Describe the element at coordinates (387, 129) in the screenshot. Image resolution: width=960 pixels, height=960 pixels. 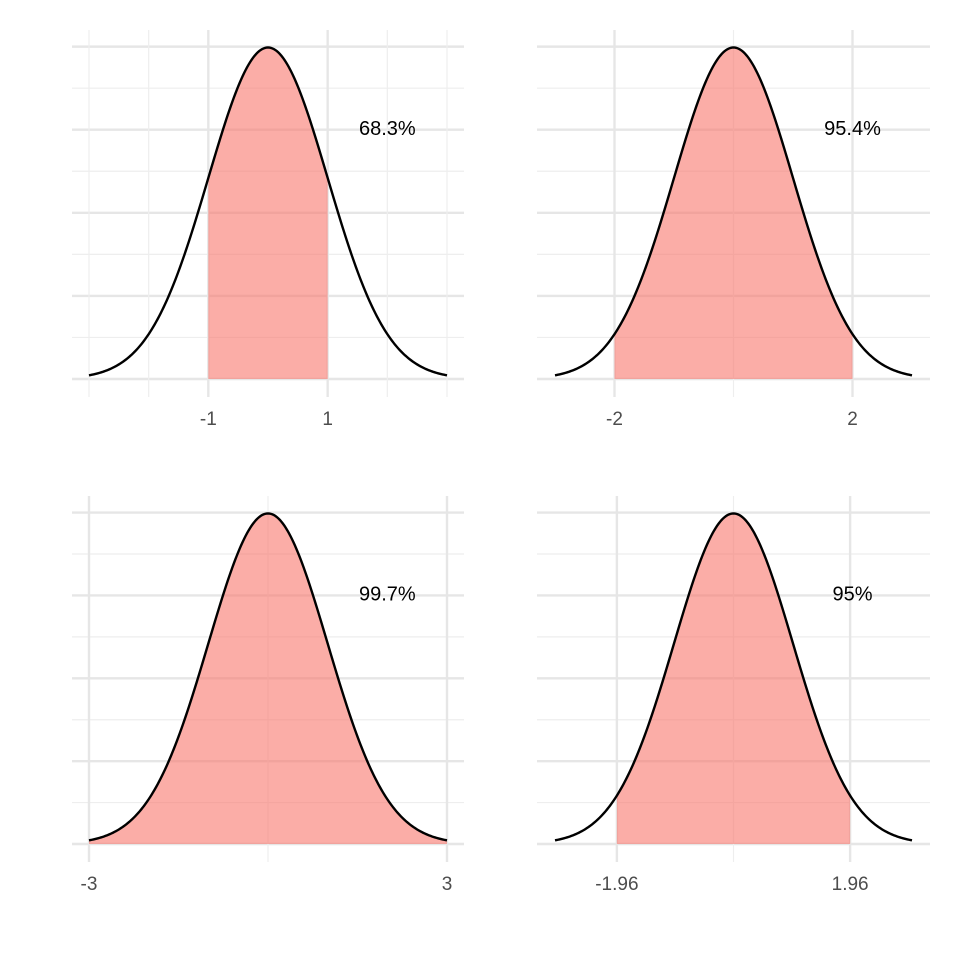
I see `percentage-label: 68.3%` at that location.